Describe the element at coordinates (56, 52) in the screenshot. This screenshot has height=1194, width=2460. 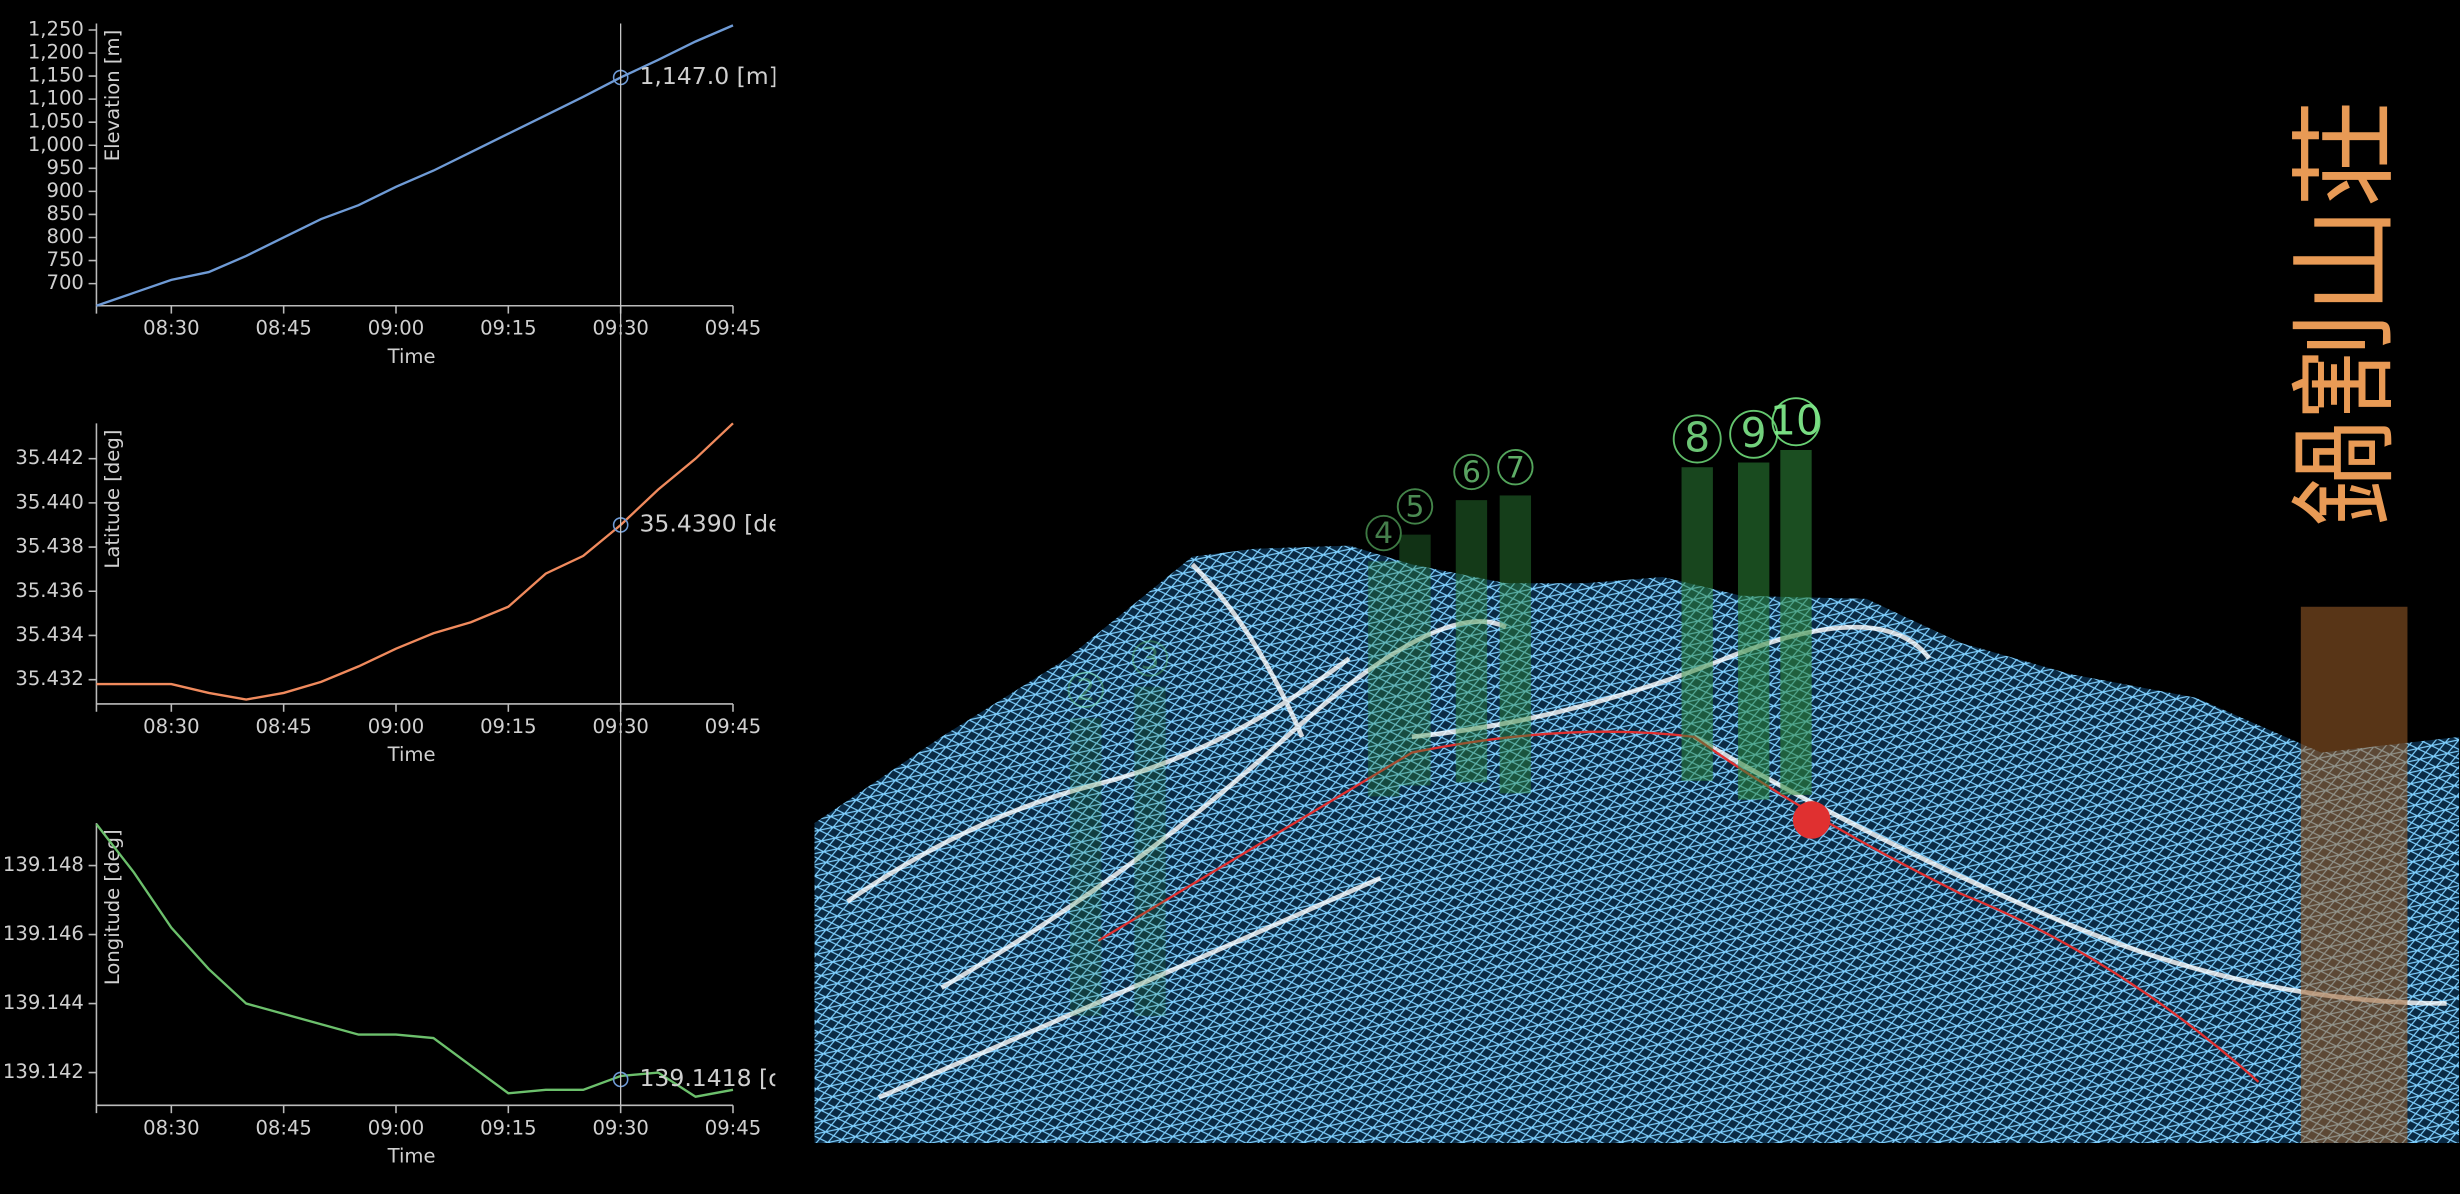
I see `y-tick-label: 1,200` at that location.